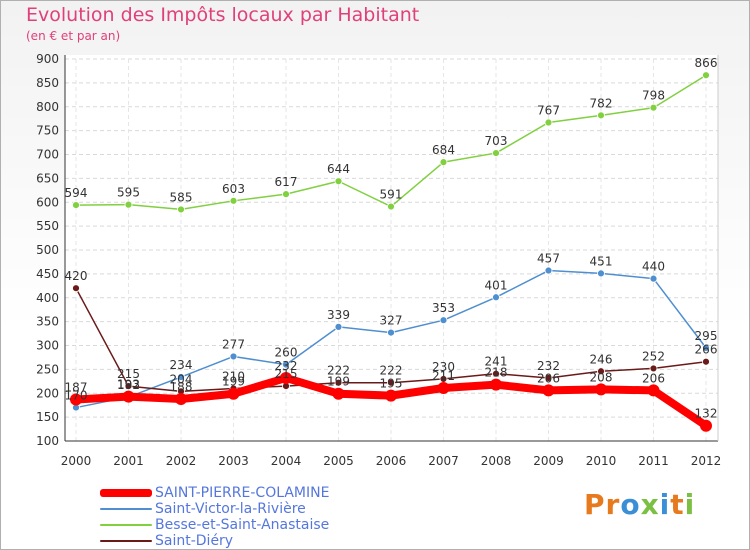 The width and height of the screenshot is (750, 550). Describe the element at coordinates (286, 461) in the screenshot. I see `x-tick-label: 2004` at that location.